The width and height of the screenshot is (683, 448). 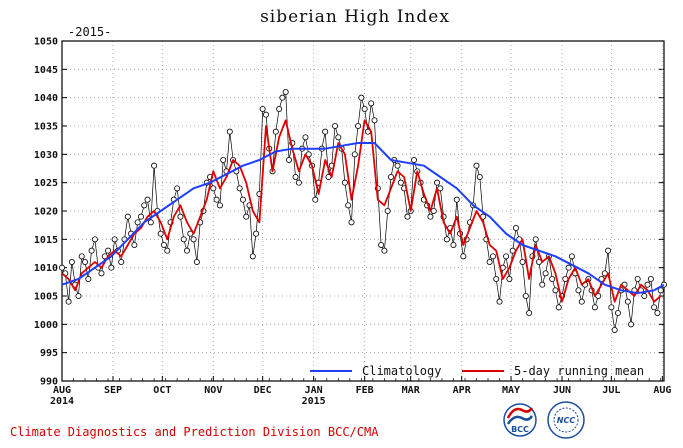 I want to click on x-tick-label: FEB, so click(x=365, y=390).